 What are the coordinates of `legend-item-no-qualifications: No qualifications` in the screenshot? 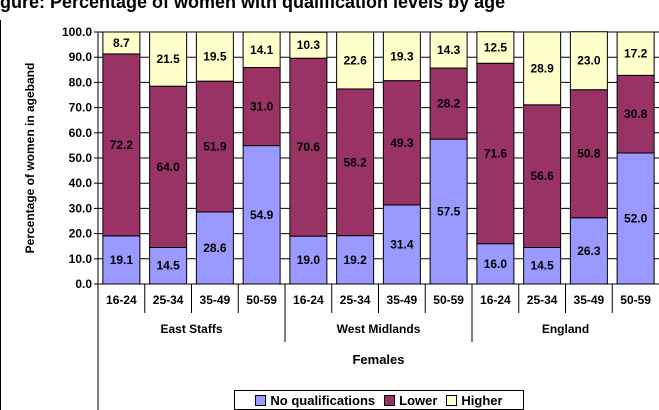 It's located at (315, 400).